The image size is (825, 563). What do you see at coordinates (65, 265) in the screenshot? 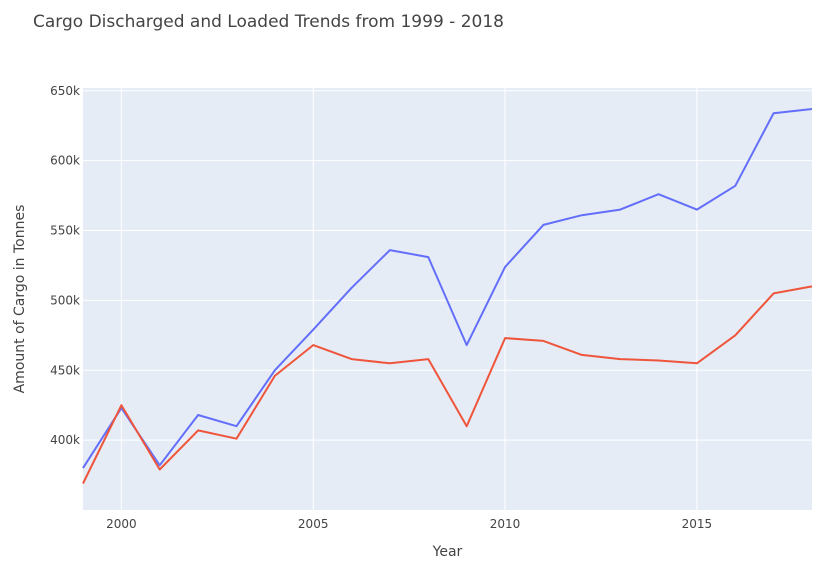
I see `y-axis-ticks: 400k 450k 500k 550k 600k 650k` at bounding box center [65, 265].